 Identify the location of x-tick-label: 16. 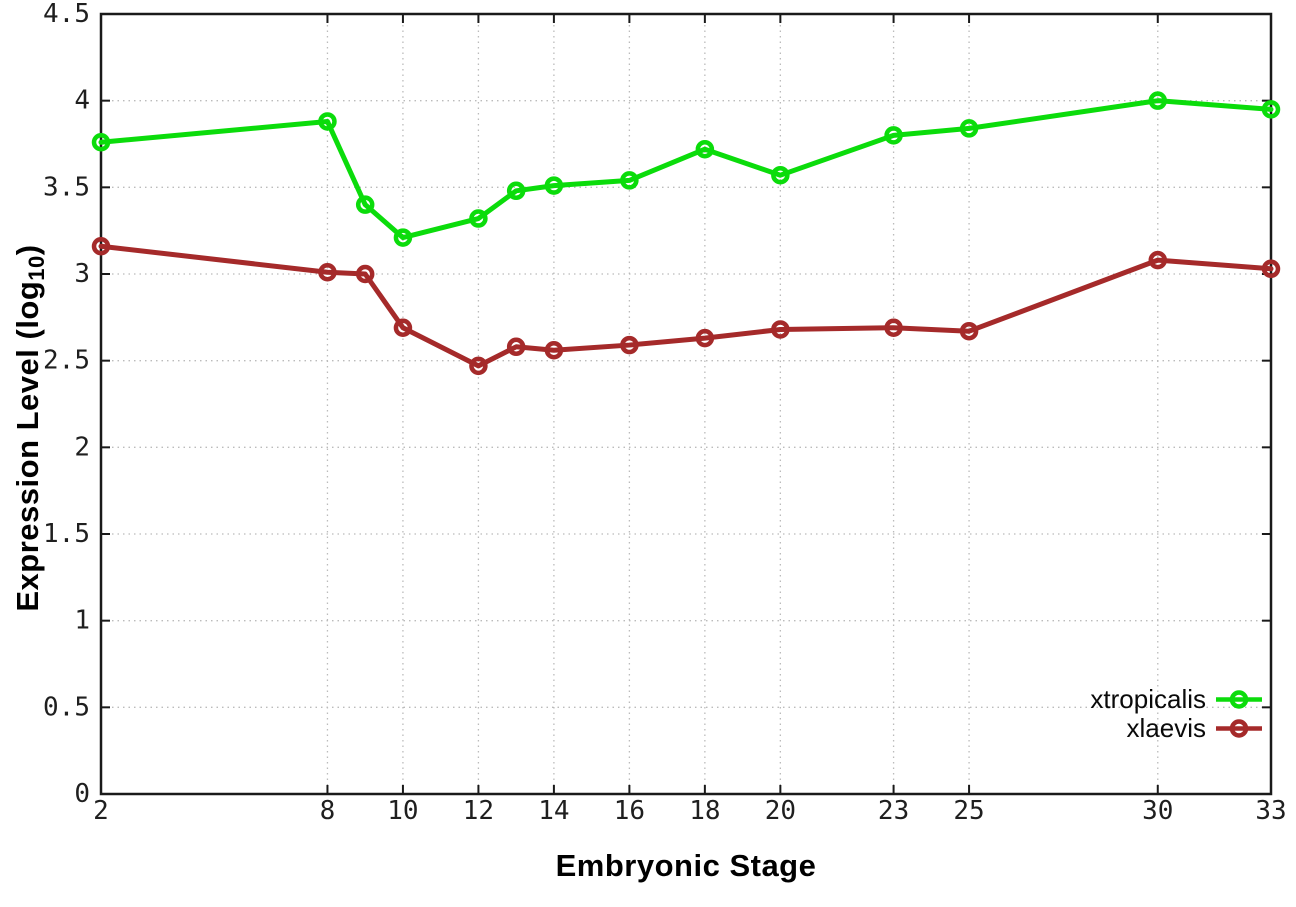
(629, 811).